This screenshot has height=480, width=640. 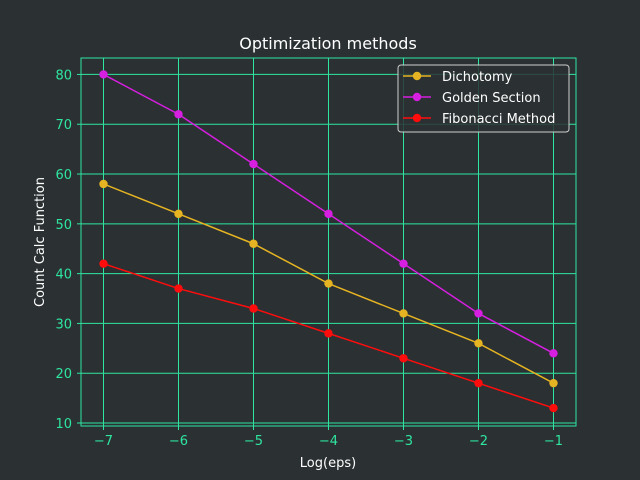 What do you see at coordinates (63, 125) in the screenshot?
I see `y-tick-label: 70` at bounding box center [63, 125].